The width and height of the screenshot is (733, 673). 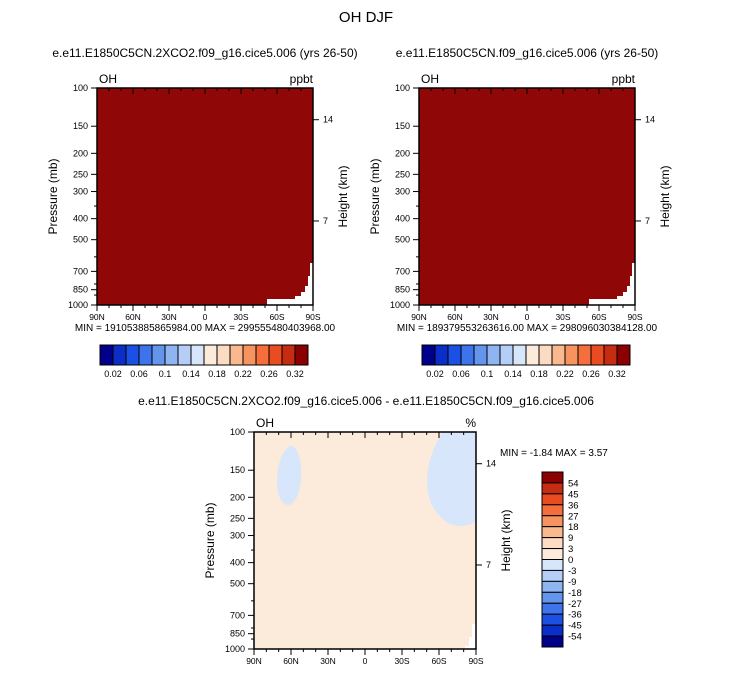 What do you see at coordinates (575, 604) in the screenshot?
I see `colorbar-tick-label: -27` at bounding box center [575, 604].